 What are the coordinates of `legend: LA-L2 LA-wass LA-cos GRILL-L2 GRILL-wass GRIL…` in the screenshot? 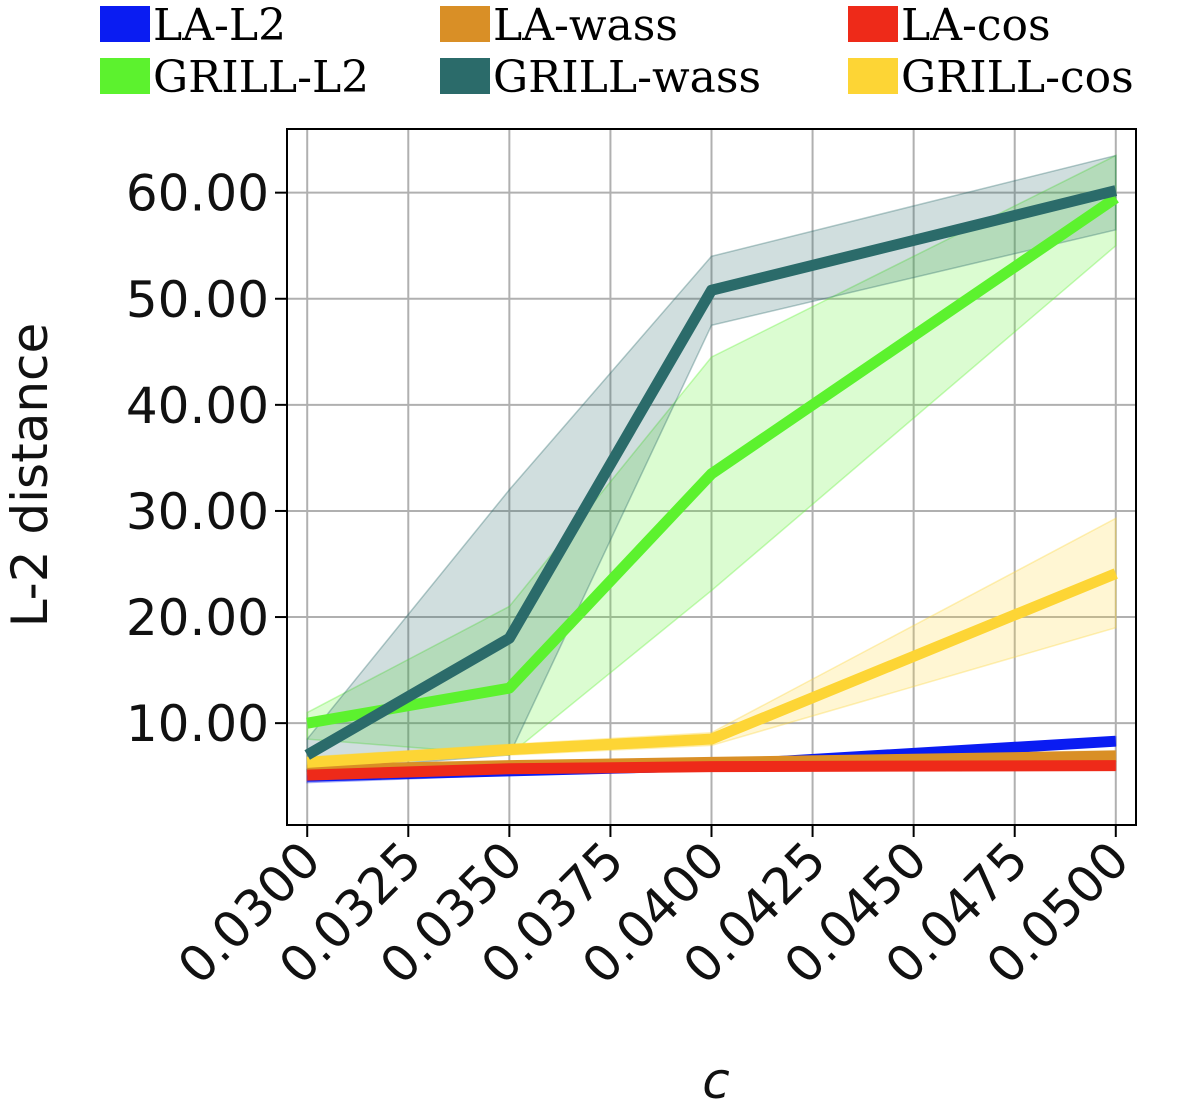 It's located at (617, 51).